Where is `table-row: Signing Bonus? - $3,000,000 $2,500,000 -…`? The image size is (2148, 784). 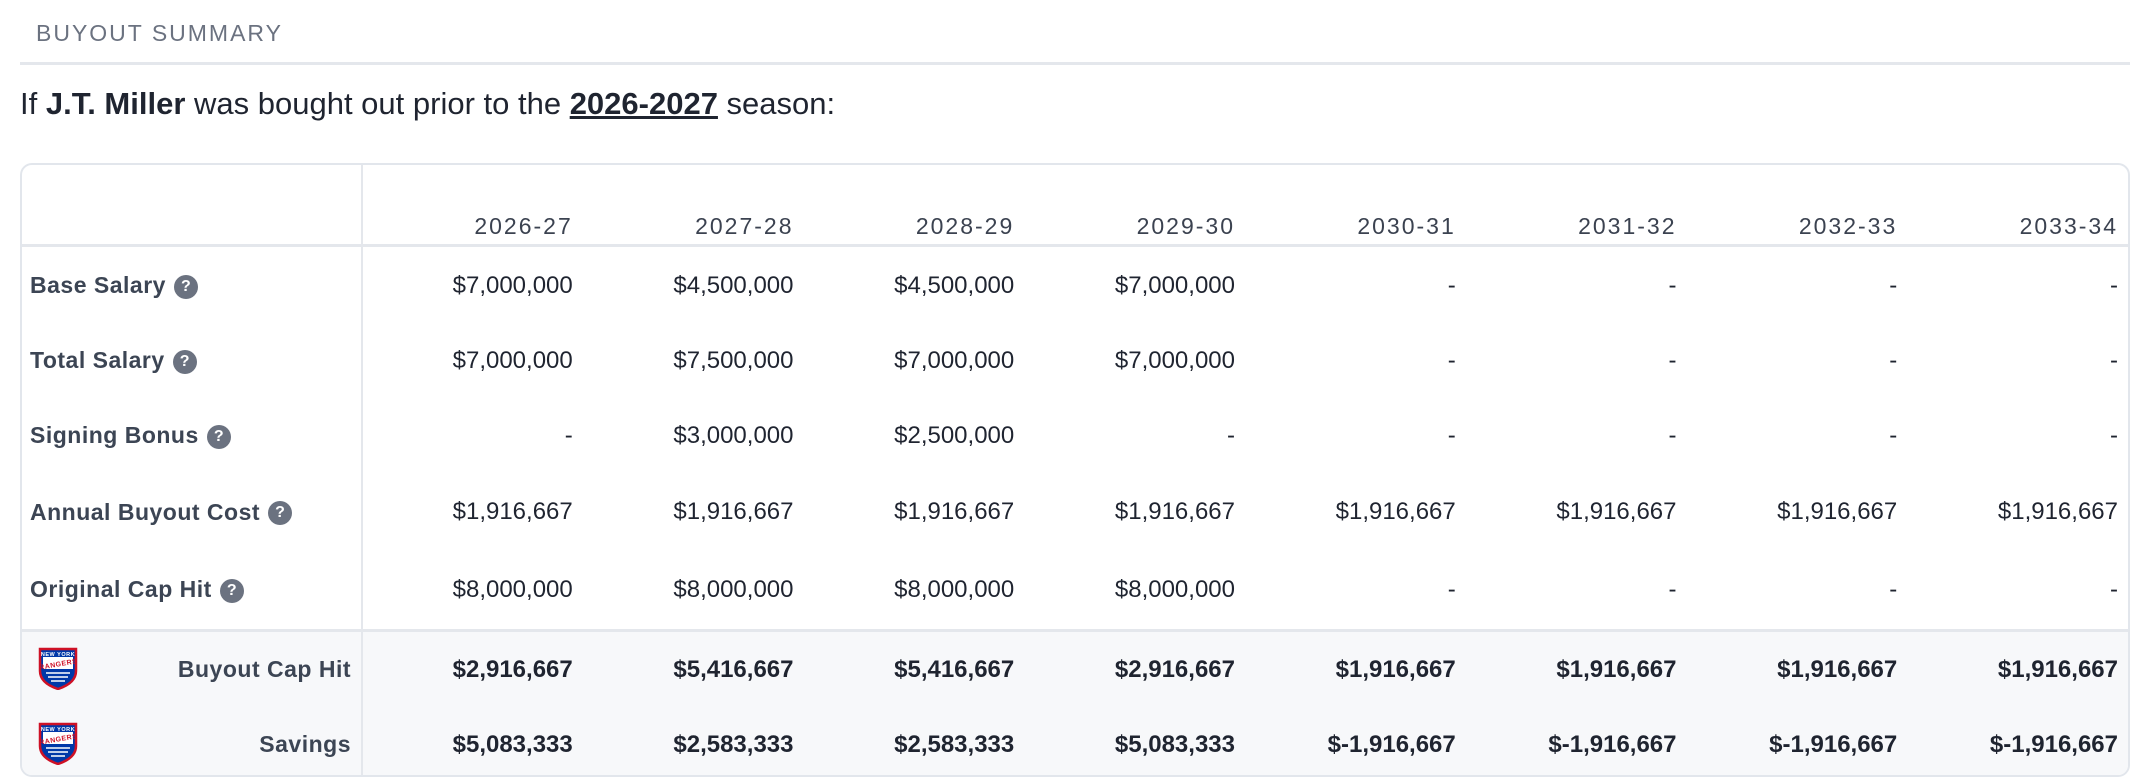 table-row: Signing Bonus? - $3,000,000 $2,500,000 -… is located at coordinates (1075, 435).